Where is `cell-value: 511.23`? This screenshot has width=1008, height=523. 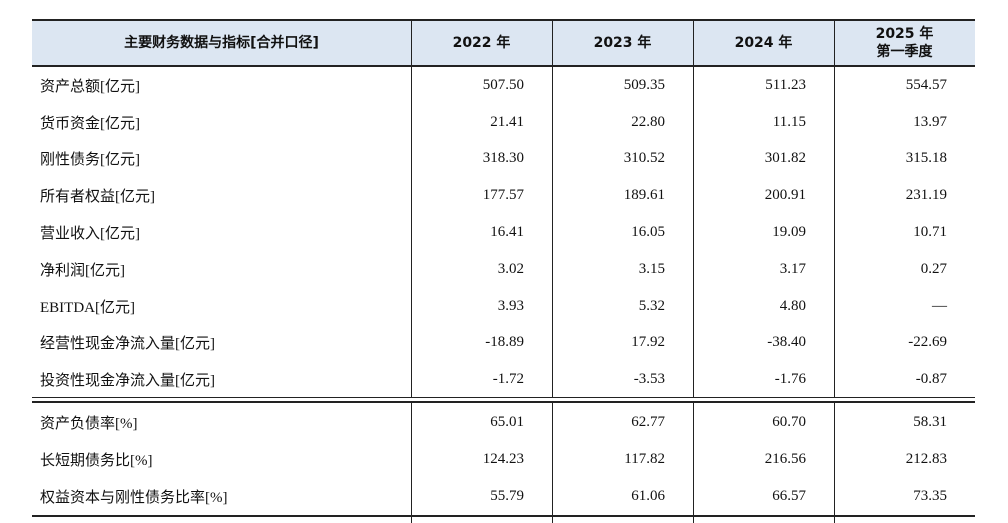
cell-value: 511.23 is located at coordinates (785, 84).